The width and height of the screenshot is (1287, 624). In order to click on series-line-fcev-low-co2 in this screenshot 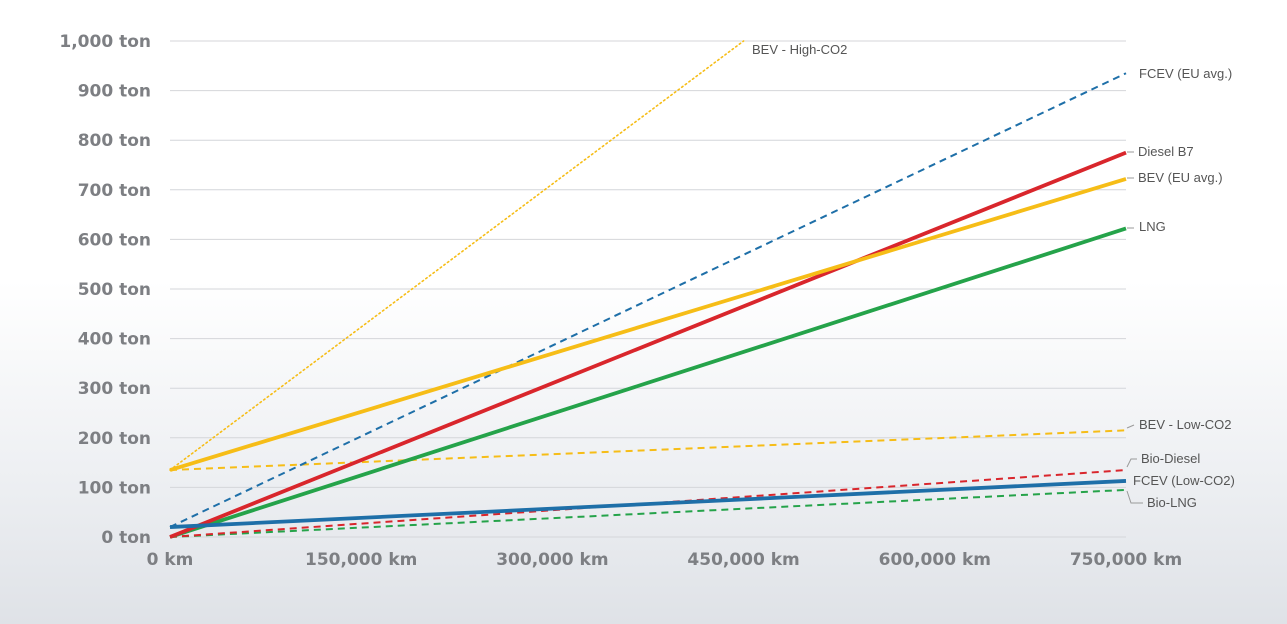, I will do `click(648, 504)`.